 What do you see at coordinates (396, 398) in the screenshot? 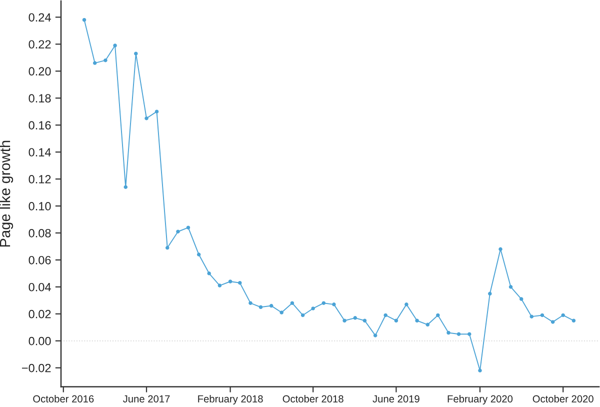
I see `x-tick-label: June 2019` at bounding box center [396, 398].